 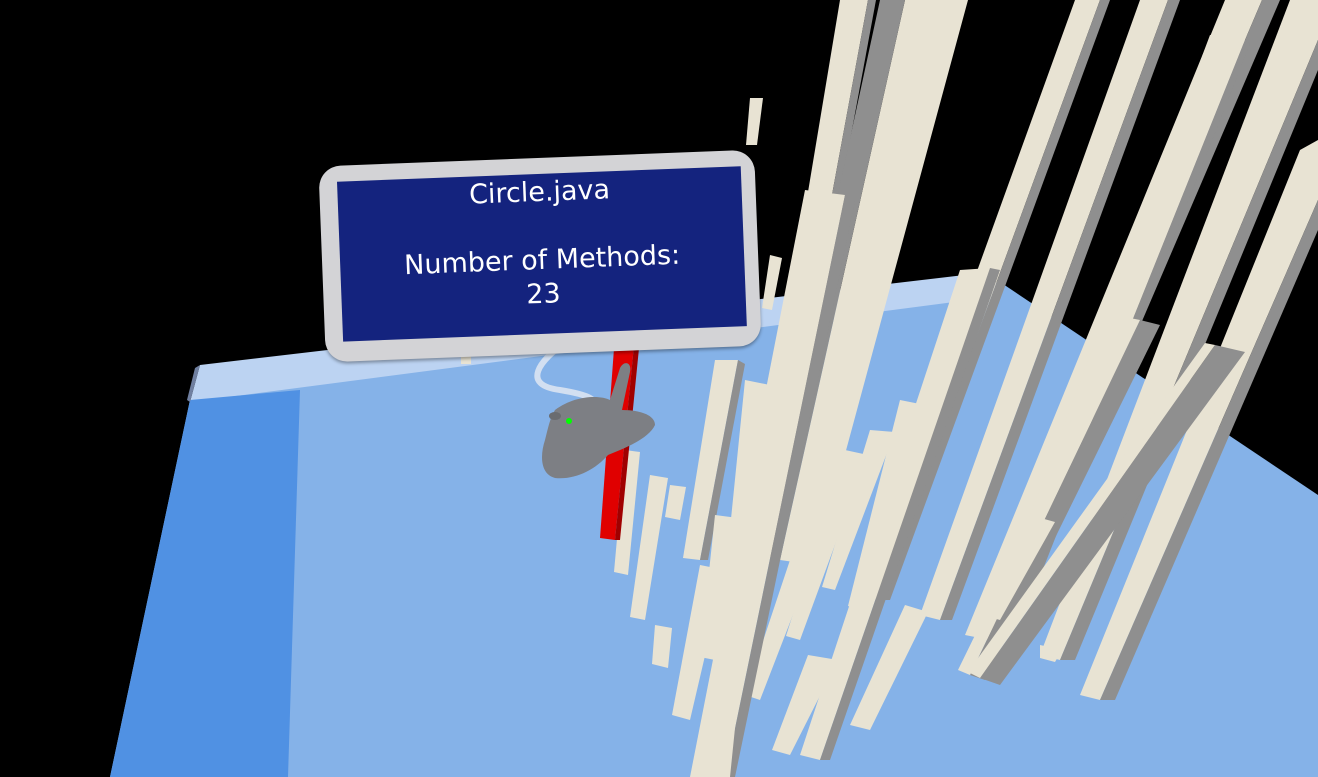 What do you see at coordinates (193, 383) in the screenshot?
I see `platform-corner-edge` at bounding box center [193, 383].